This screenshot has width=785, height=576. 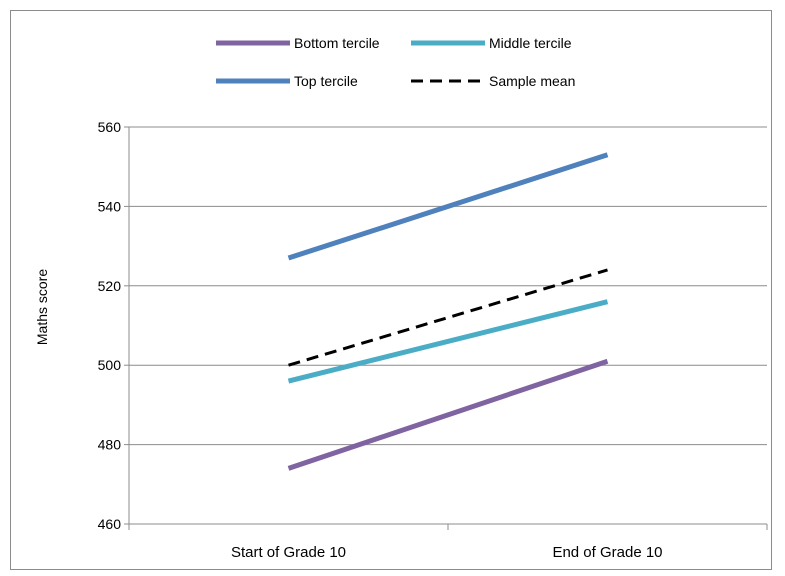 I want to click on y-tick-label: 520, so click(x=110, y=286).